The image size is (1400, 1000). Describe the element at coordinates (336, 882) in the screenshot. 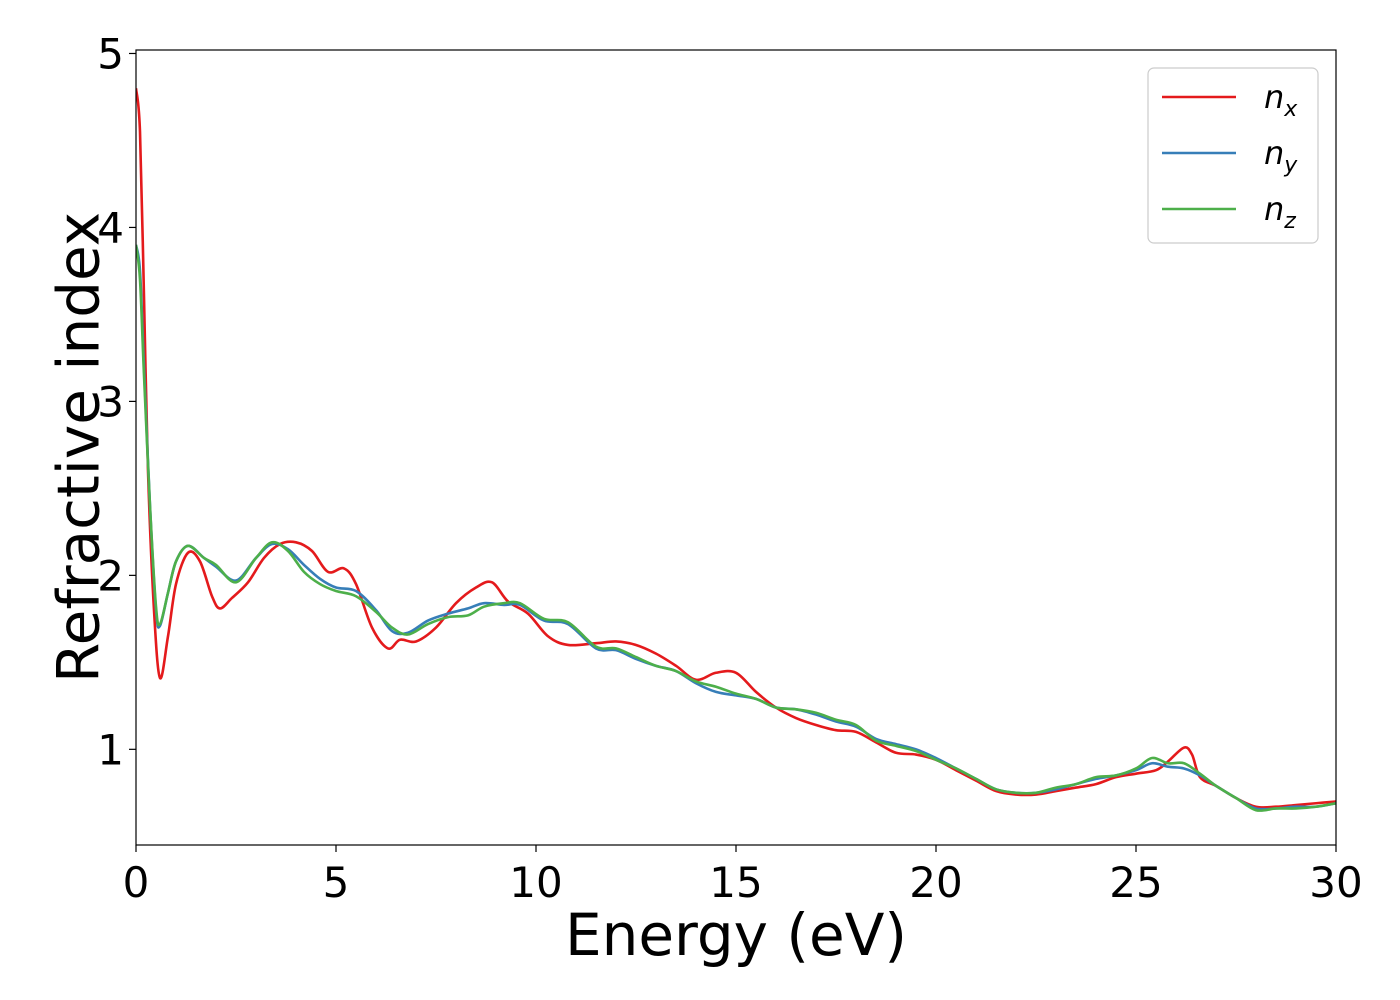

I see `x-tick-label: 5` at that location.